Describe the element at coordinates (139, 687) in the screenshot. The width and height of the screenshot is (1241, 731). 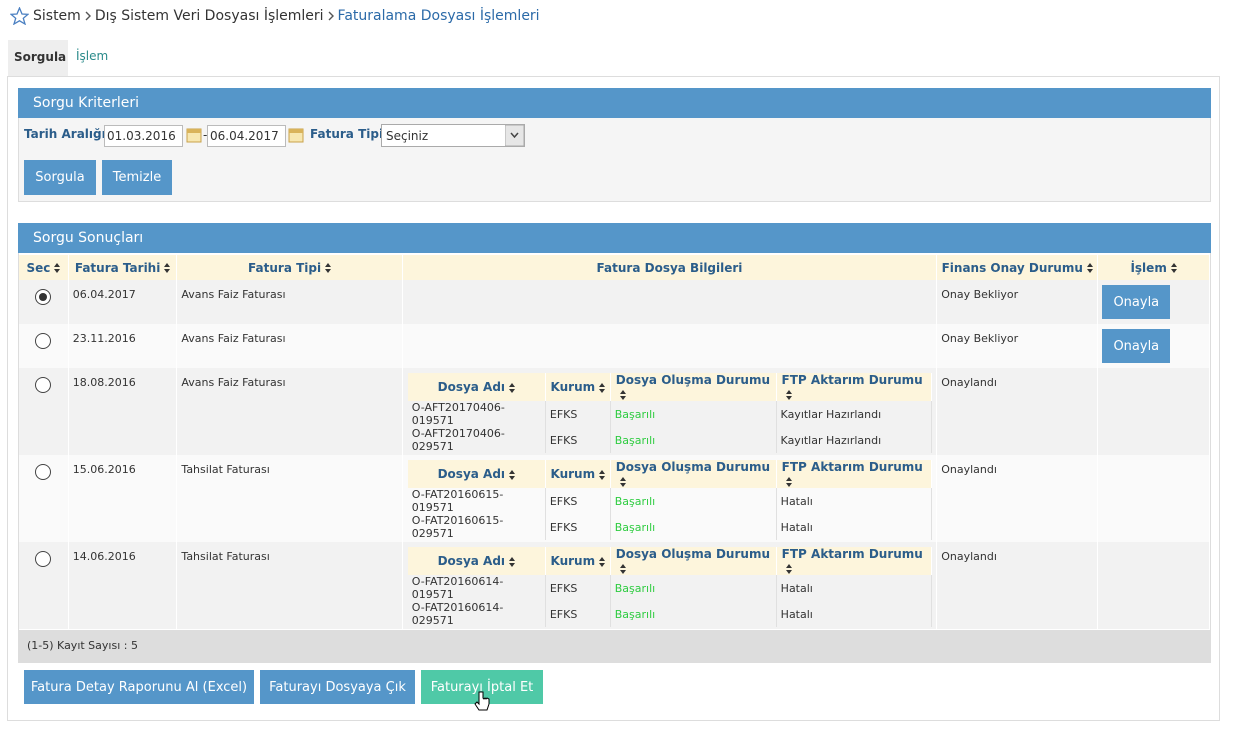
I see `button: Fatura Detay Raporunu Al (Excel)` at that location.